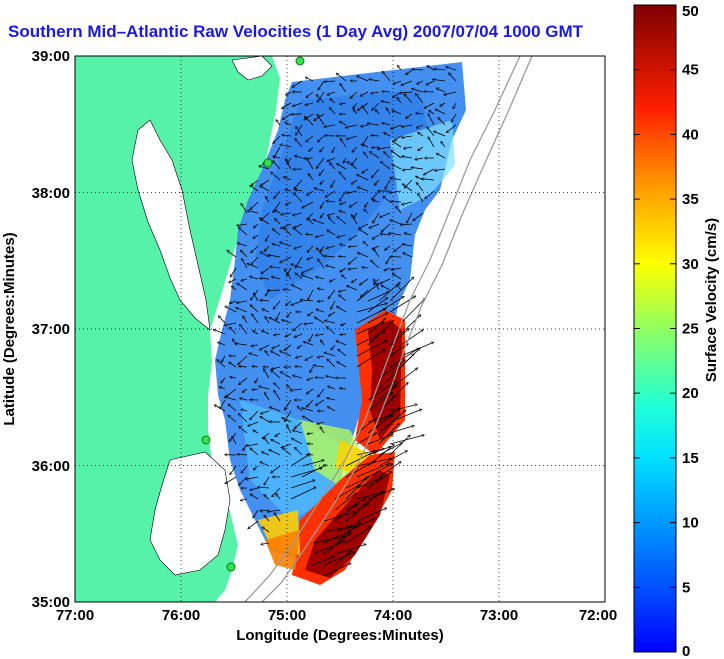 This screenshot has height=659, width=724. I want to click on lon-tick: 73:00, so click(499, 615).